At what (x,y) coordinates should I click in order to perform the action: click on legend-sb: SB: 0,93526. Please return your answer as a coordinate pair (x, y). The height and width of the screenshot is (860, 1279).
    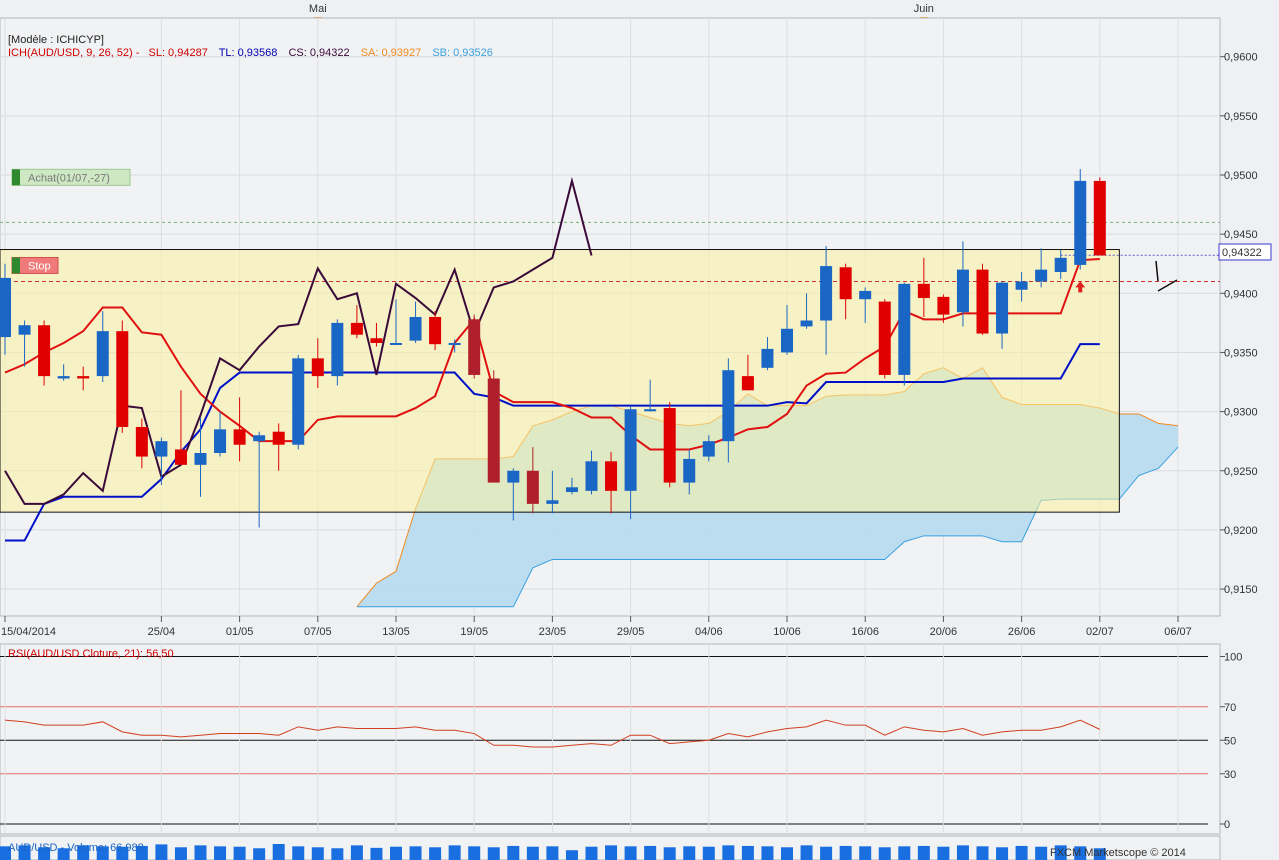
    Looking at the image, I should click on (462, 53).